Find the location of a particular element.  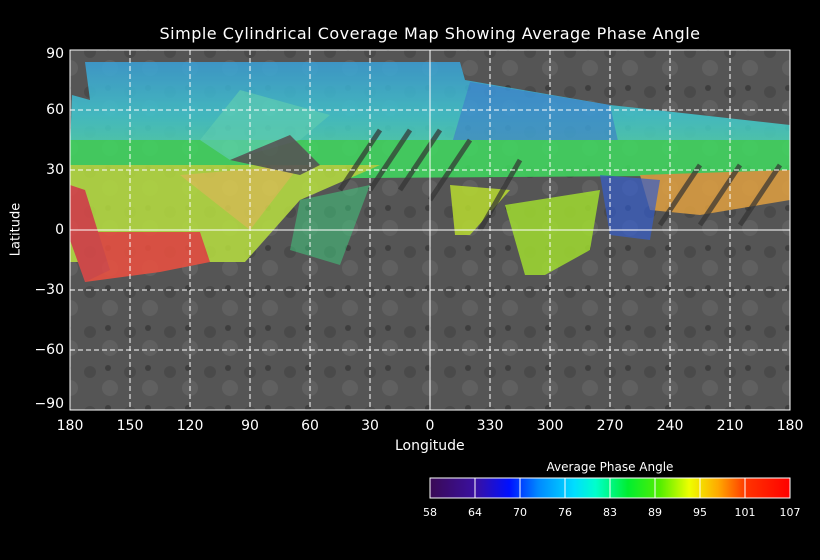

x-tick: 300 is located at coordinates (550, 426).